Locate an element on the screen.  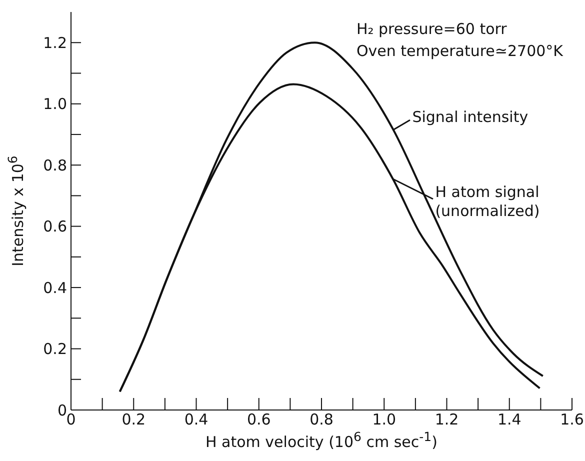
x-tick-label: 1.2 is located at coordinates (446, 419).